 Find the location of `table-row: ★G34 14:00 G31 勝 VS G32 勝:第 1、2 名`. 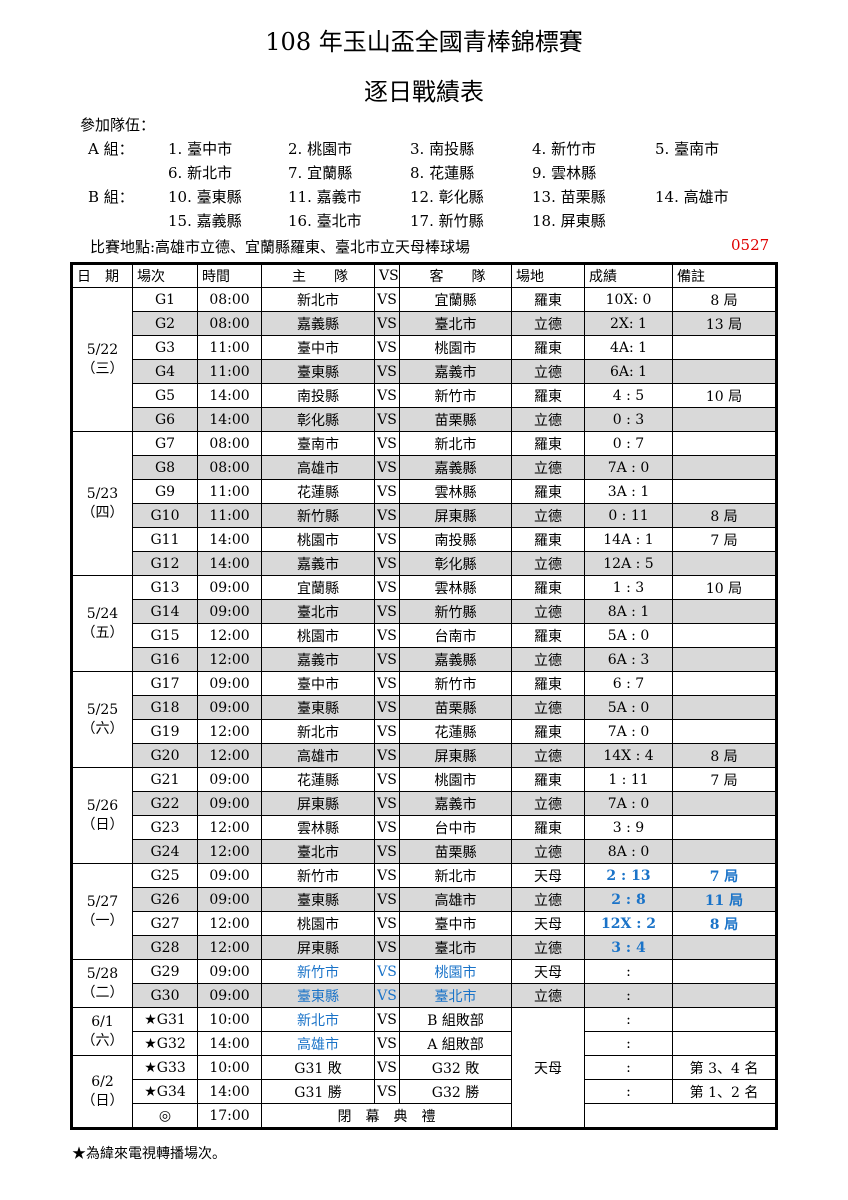

table-row: ★G34 14:00 G31 勝 VS G32 勝:第 1、2 名 is located at coordinates (424, 1091).